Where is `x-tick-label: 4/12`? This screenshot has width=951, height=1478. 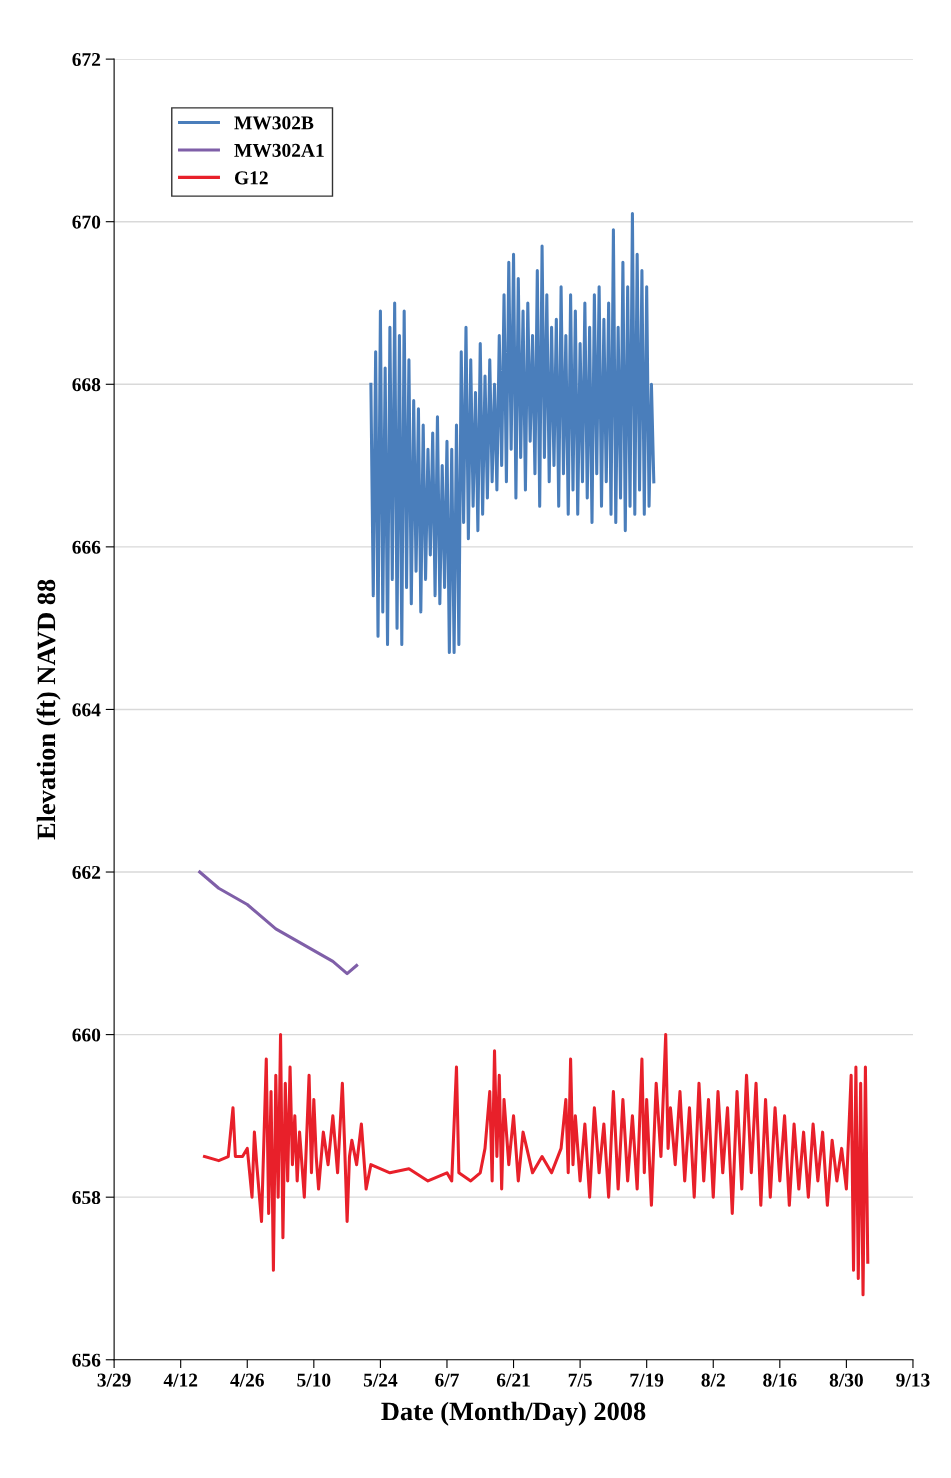 x-tick-label: 4/12 is located at coordinates (180, 1380).